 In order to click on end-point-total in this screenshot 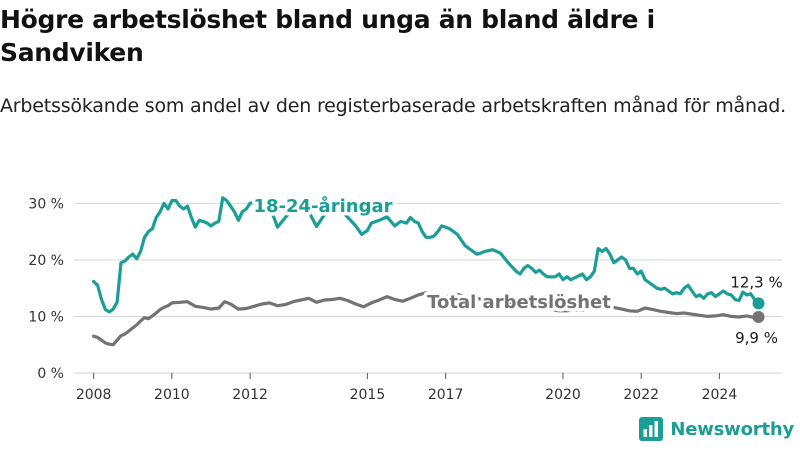, I will do `click(758, 317)`.